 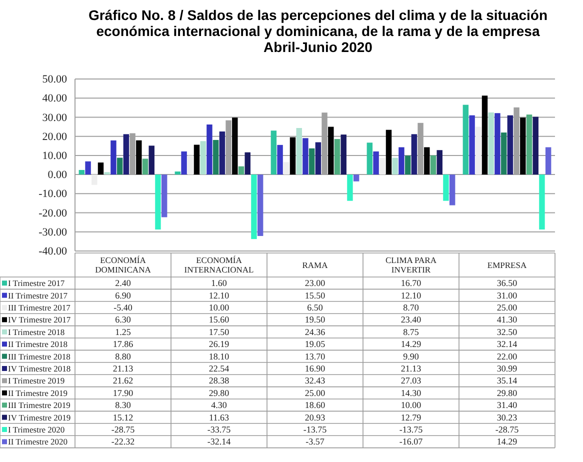 What do you see at coordinates (36, 381) in the screenshot?
I see `legend-label: I Trimestre 2019` at bounding box center [36, 381].